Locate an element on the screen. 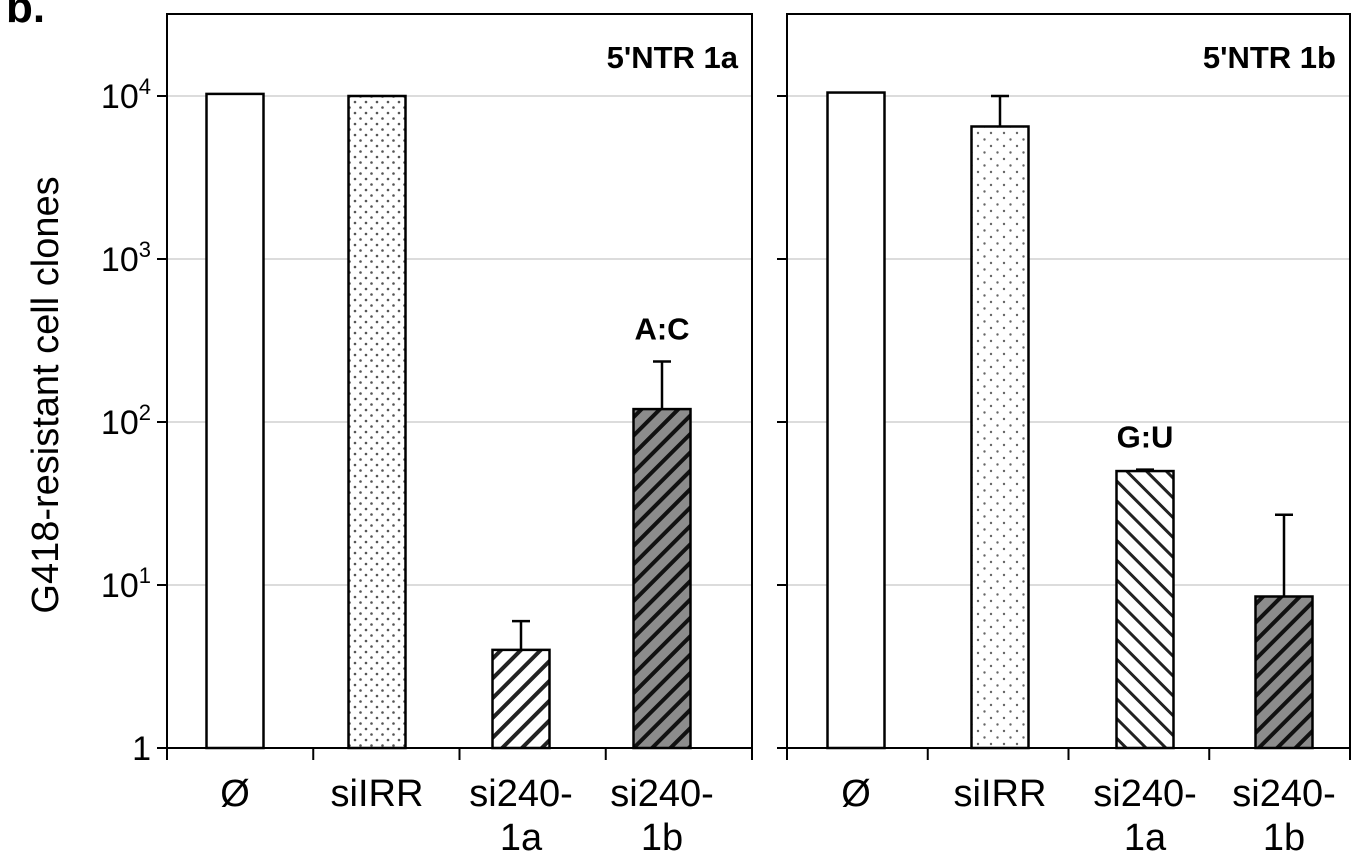 Image resolution: width=1360 pixels, height=859 pixels. y-tick-label: 10⁴ is located at coordinates (126, 95).